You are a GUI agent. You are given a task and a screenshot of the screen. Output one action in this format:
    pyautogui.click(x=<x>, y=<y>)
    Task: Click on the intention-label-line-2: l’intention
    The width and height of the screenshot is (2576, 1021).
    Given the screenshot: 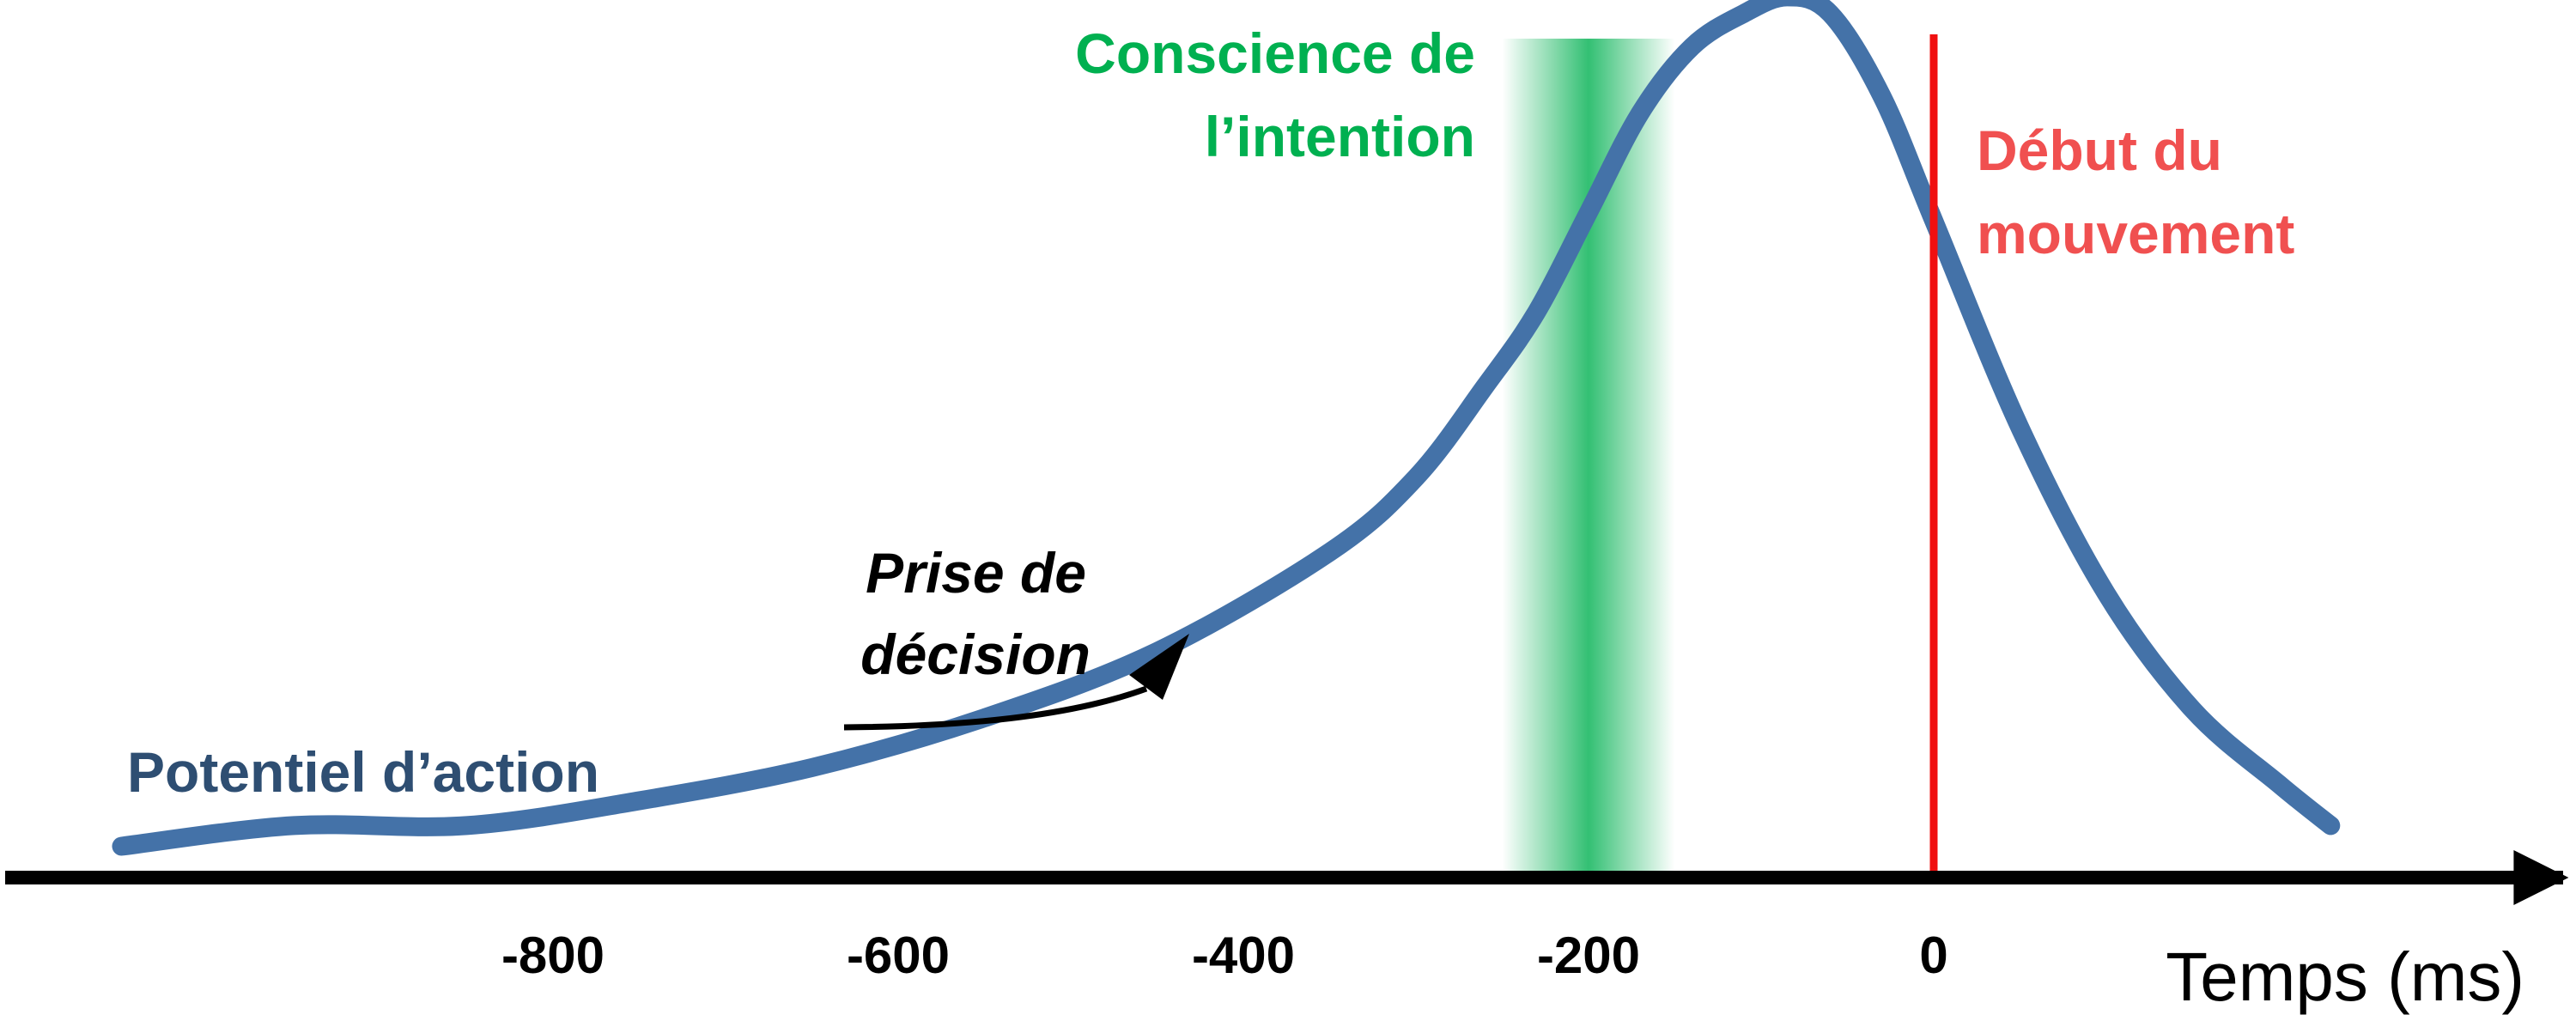 What is the action you would take?
    pyautogui.click(x=1340, y=136)
    